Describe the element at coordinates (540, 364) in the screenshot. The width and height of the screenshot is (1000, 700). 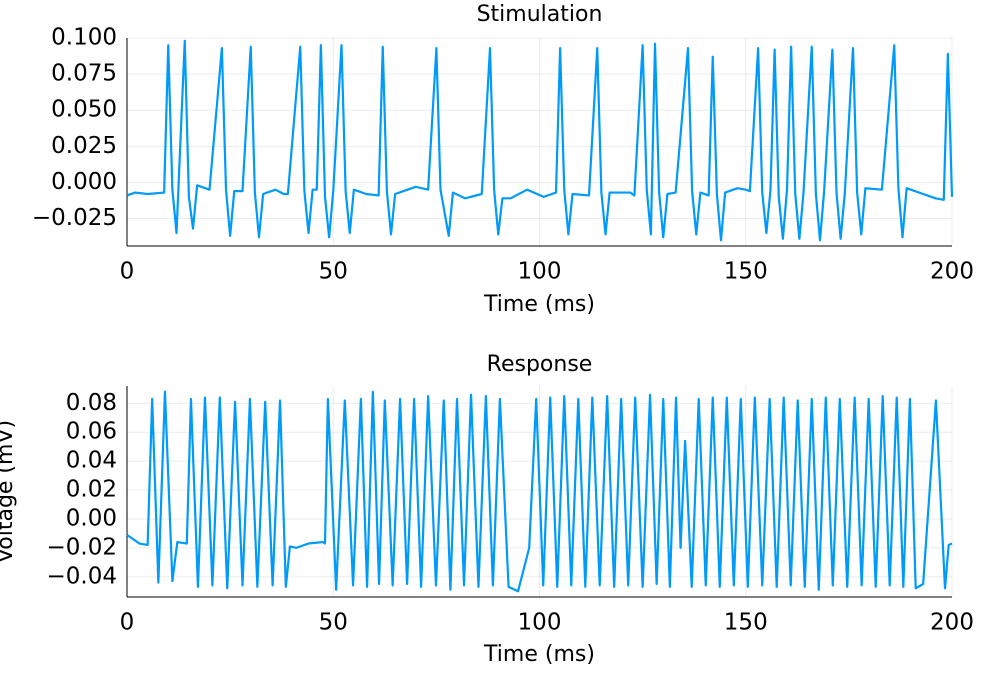
I see `subplot-title: Response` at that location.